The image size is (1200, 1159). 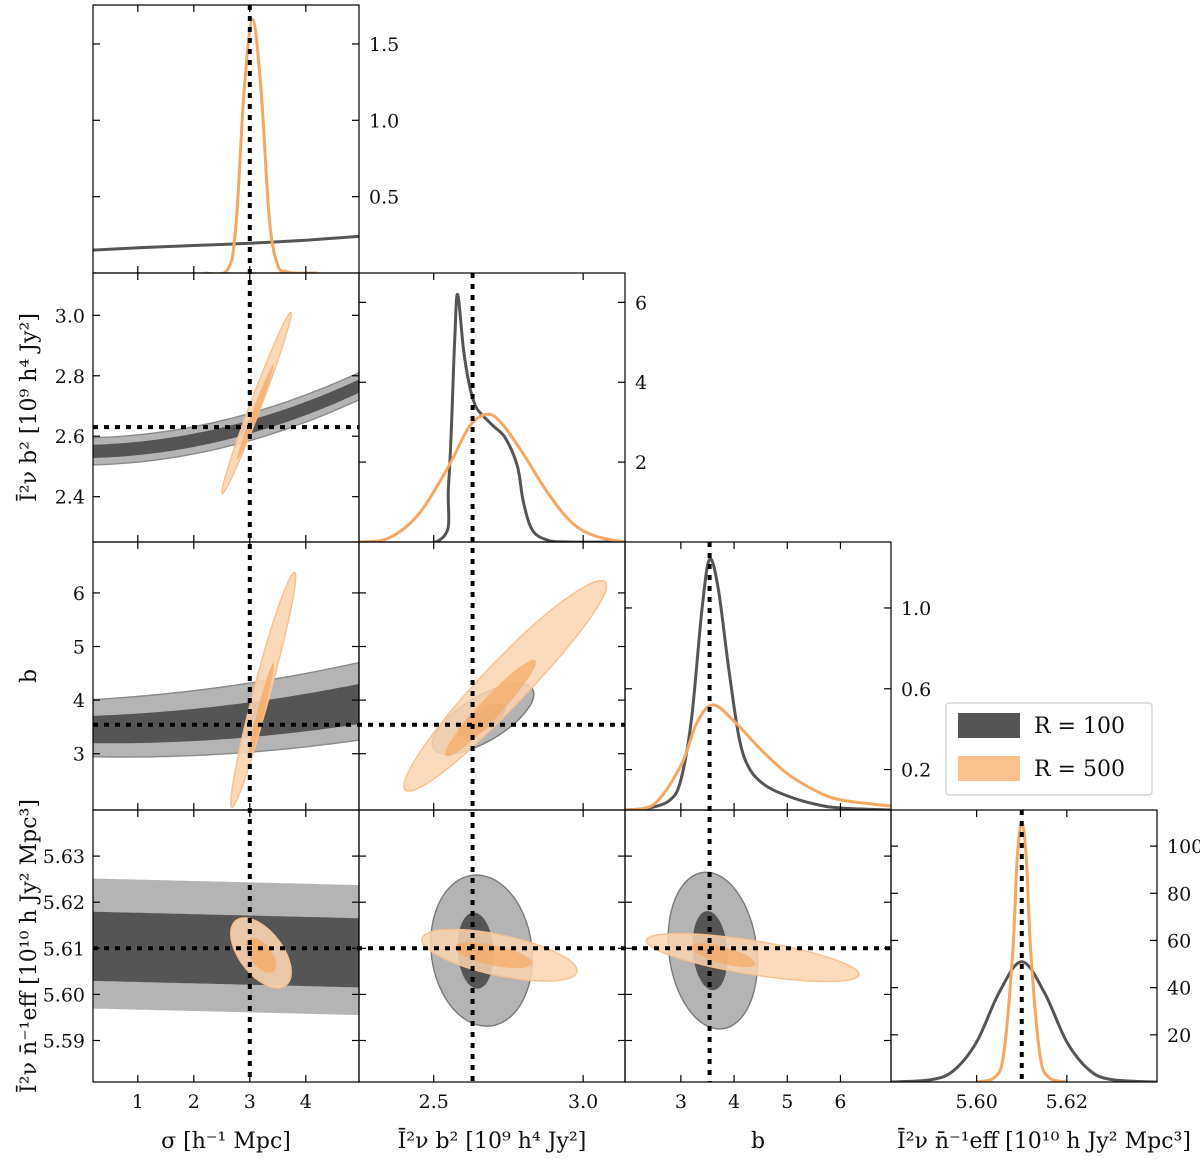 What do you see at coordinates (1079, 726) in the screenshot?
I see `legend-label-r100: R = 100` at bounding box center [1079, 726].